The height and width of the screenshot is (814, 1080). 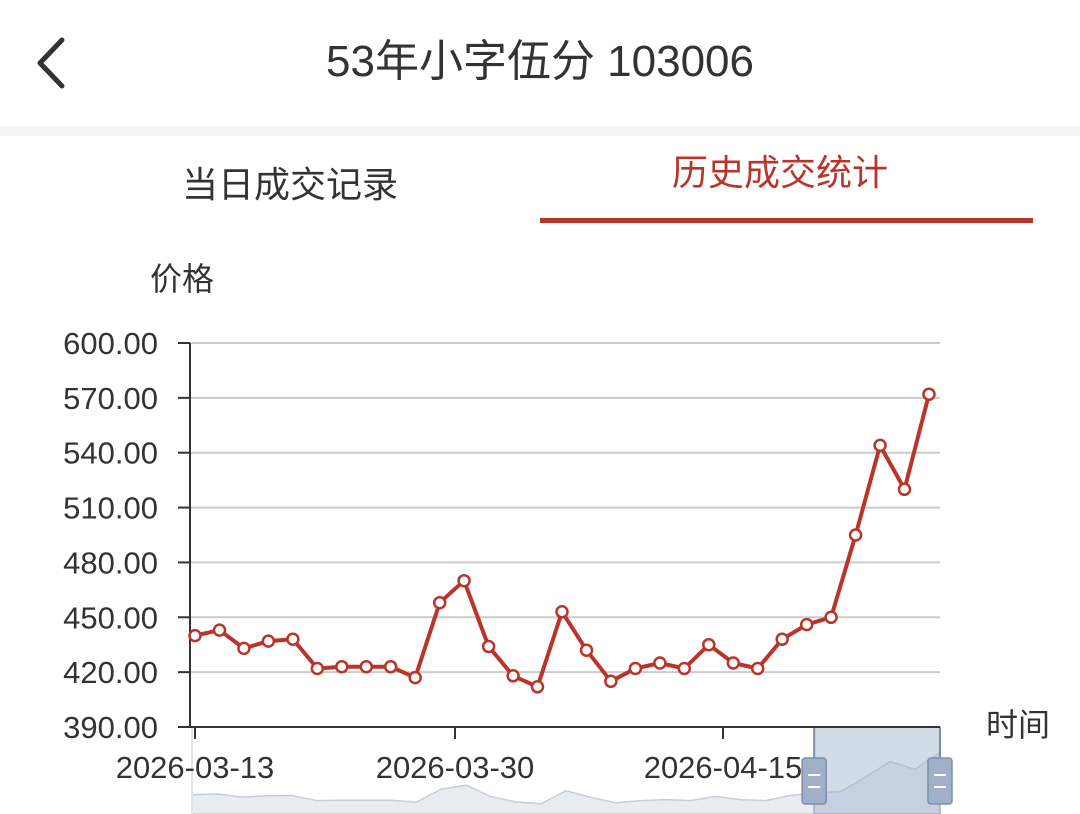 I want to click on y-tick-label: 480.00, so click(x=110, y=562).